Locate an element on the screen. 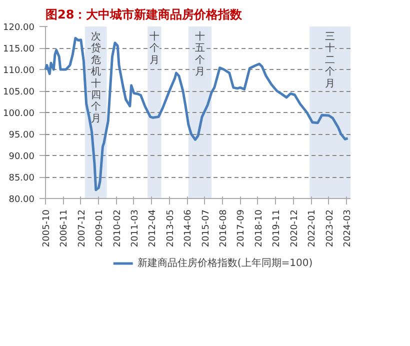 This screenshot has height=346, width=410. x-tick-label: 2011-03 is located at coordinates (135, 228).